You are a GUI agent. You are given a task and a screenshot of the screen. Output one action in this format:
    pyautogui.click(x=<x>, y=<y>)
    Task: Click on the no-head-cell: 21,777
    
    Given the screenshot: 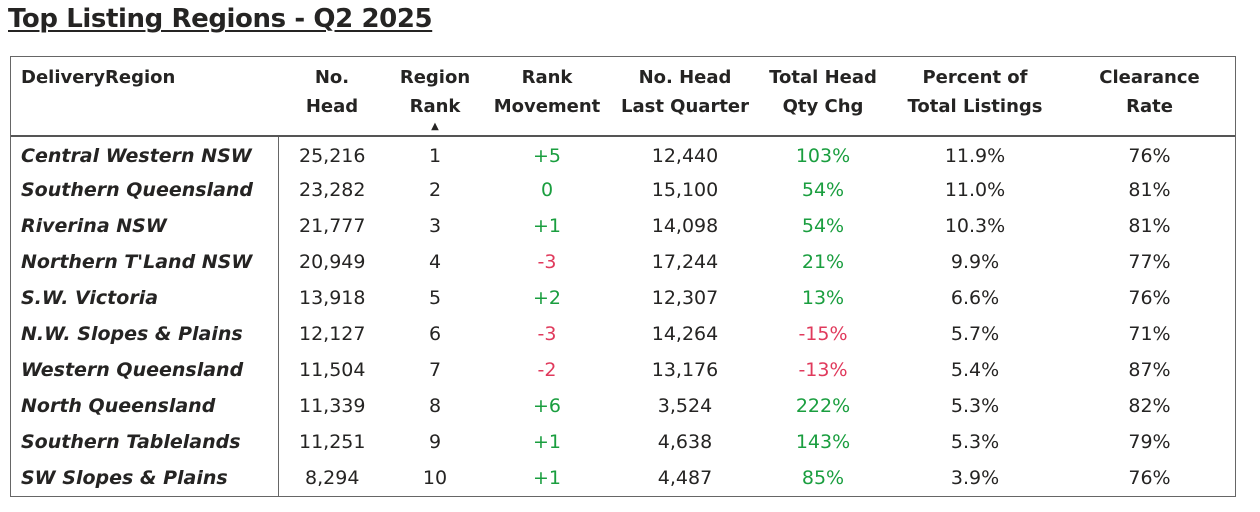 What is the action you would take?
    pyautogui.click(x=332, y=226)
    